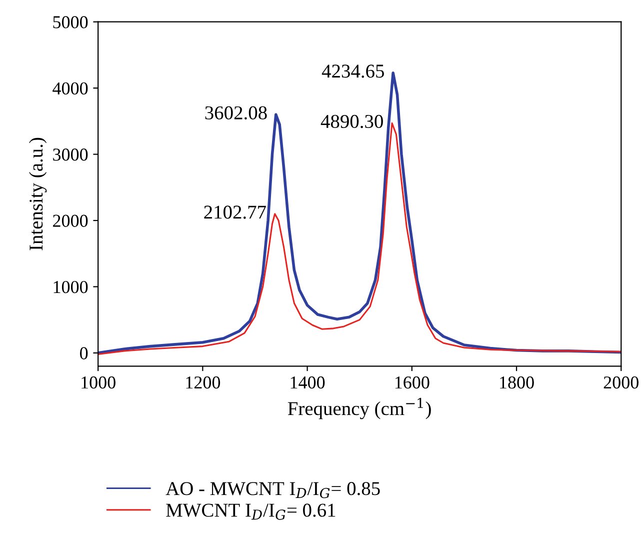 The image size is (641, 533). Describe the element at coordinates (517, 382) in the screenshot. I see `x-tick-label: 1800` at that location.